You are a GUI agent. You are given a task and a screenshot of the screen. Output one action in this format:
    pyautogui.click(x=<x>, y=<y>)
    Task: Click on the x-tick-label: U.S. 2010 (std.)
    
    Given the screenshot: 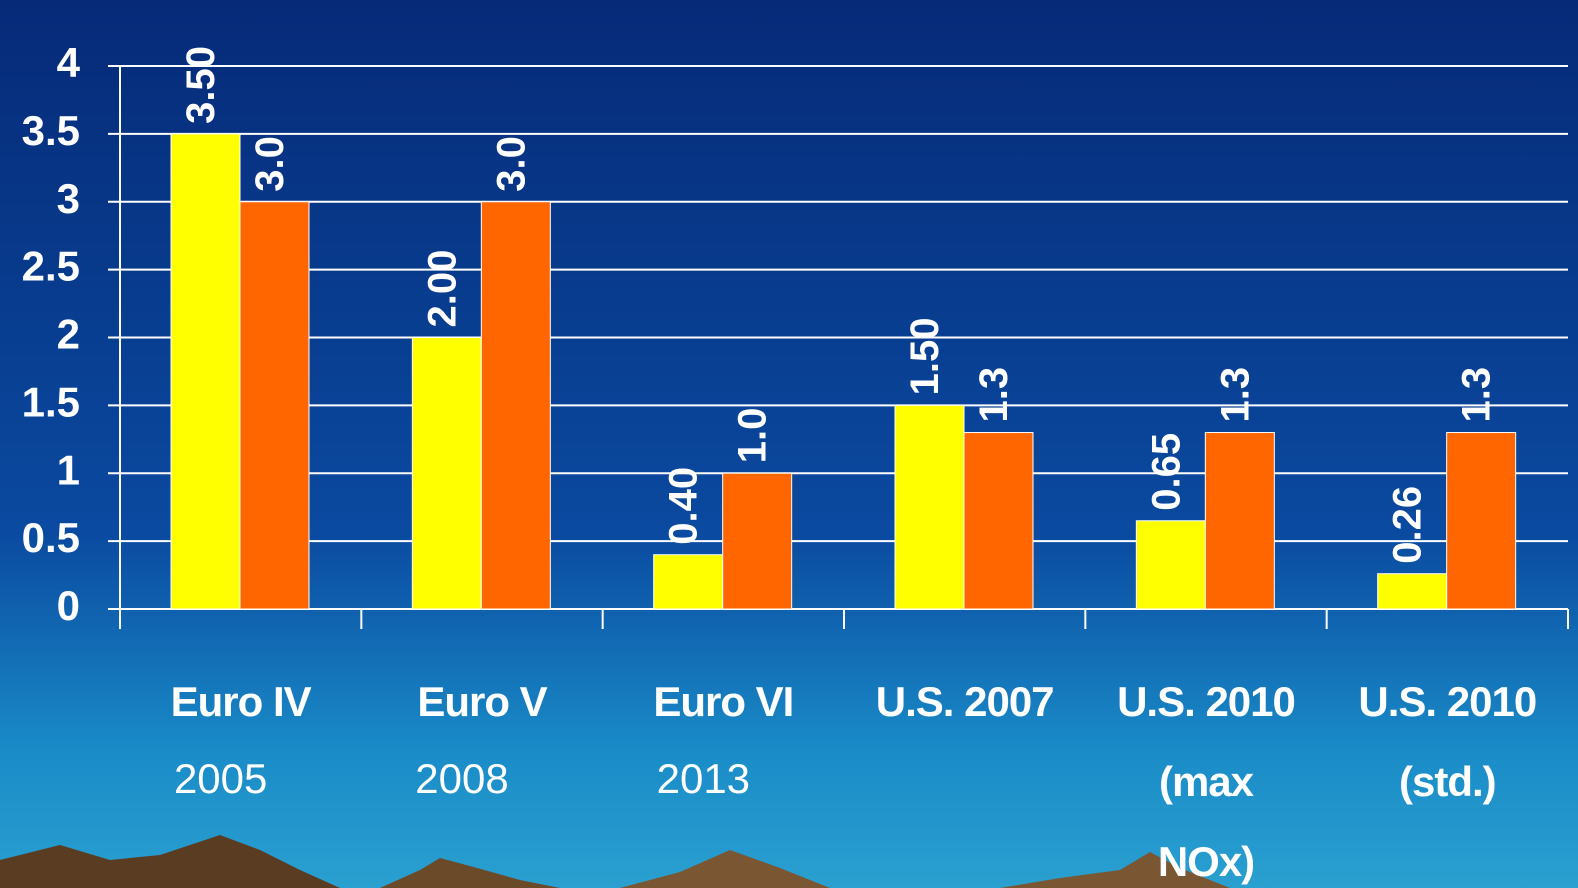 What is the action you would take?
    pyautogui.click(x=1447, y=741)
    